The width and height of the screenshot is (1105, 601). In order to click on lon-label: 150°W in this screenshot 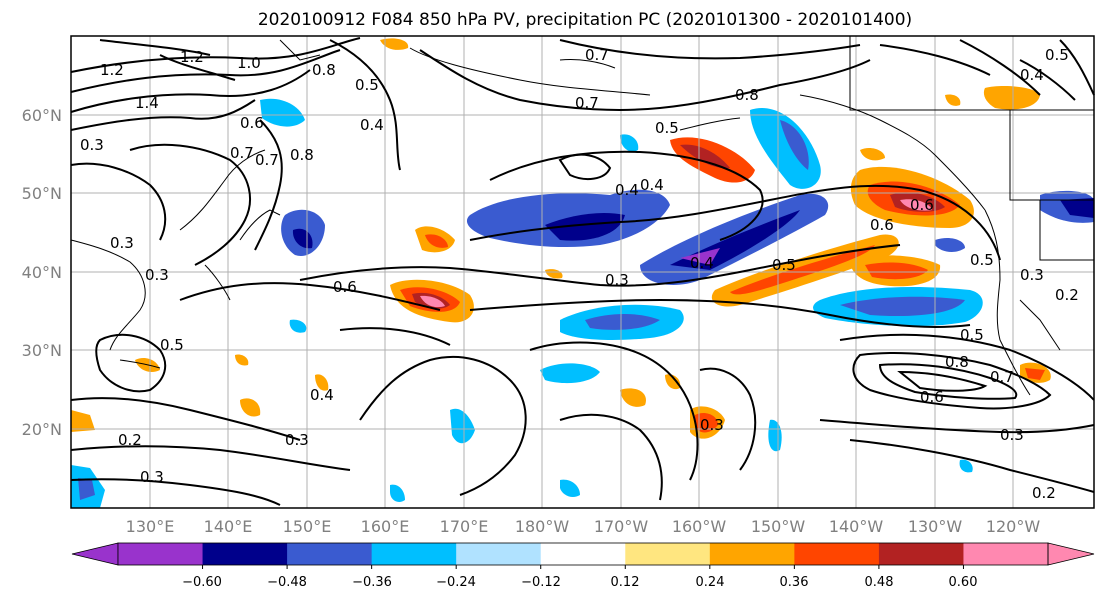, I will do `click(778, 526)`.